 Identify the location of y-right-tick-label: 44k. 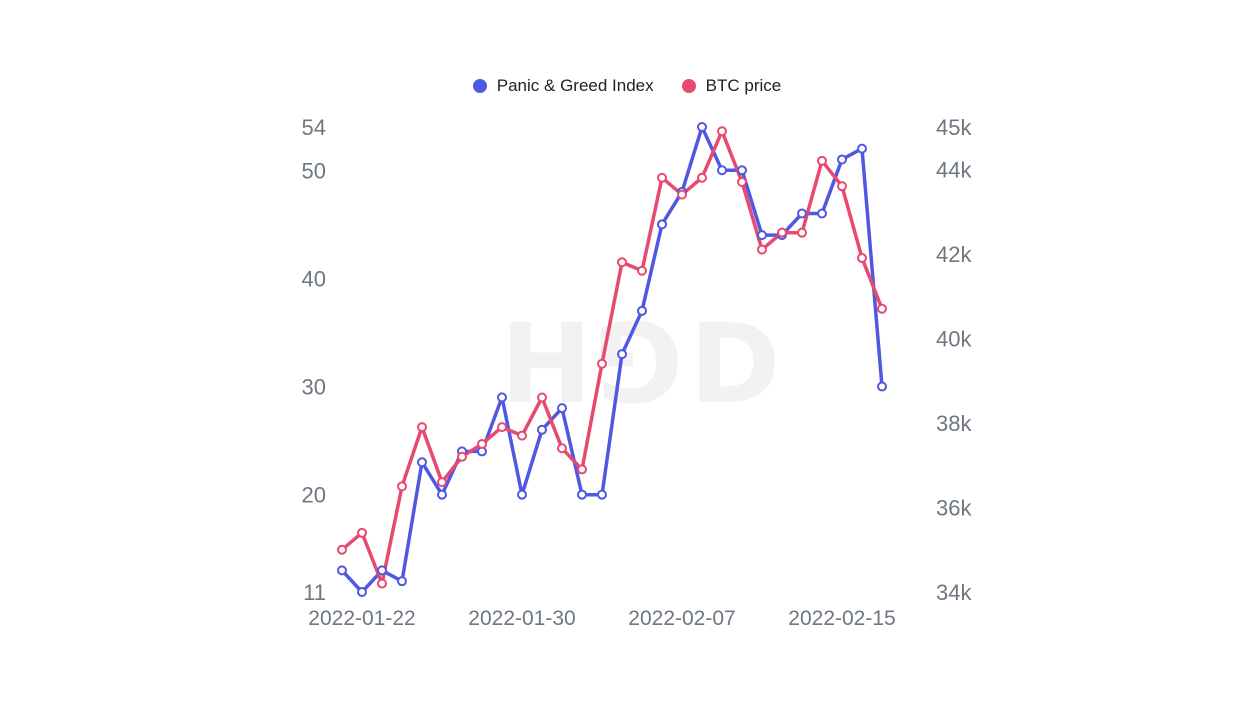
(954, 169).